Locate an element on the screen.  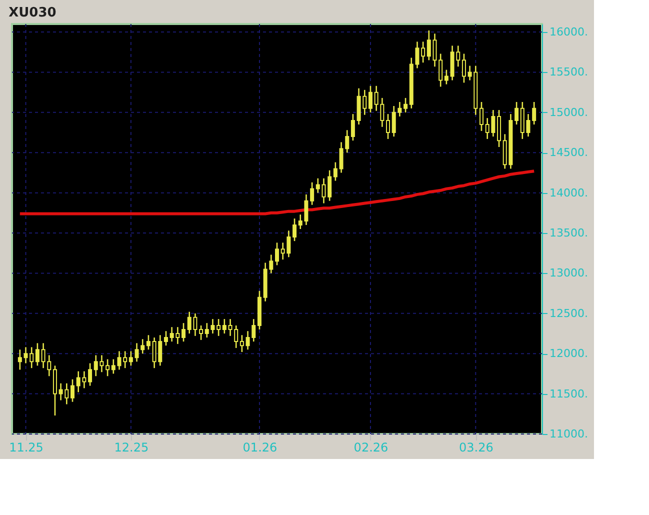
chart-title: XU030 is located at coordinates (32, 13).